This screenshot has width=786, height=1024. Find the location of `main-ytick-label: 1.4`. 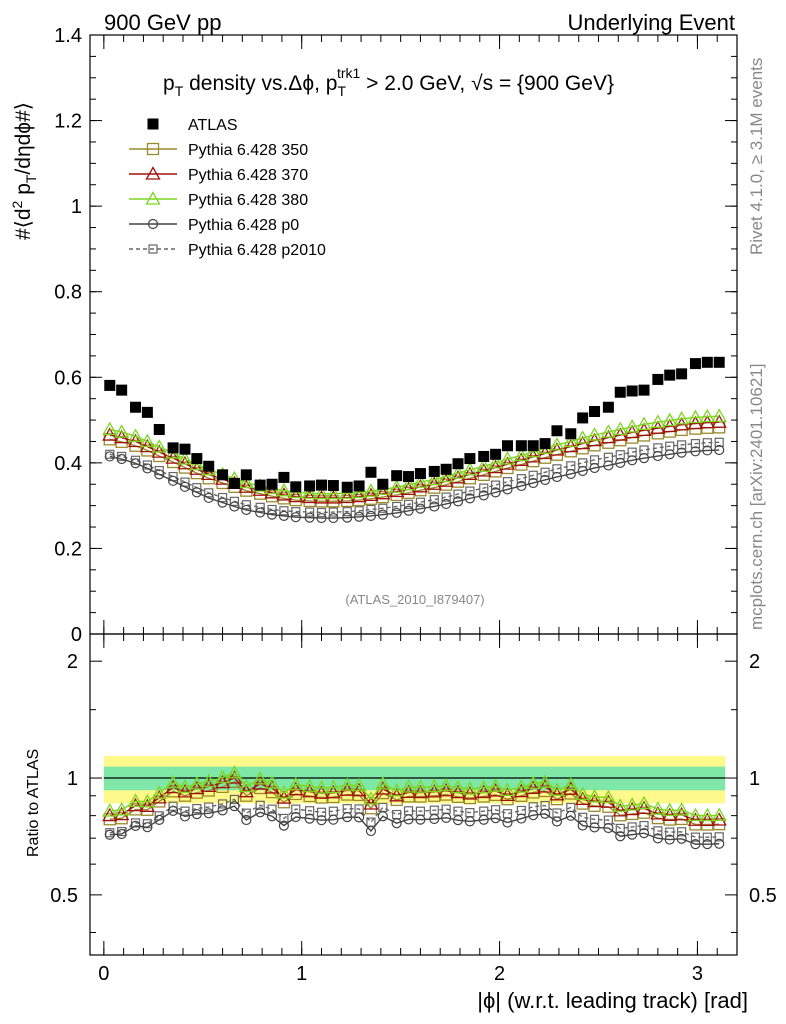

main-ytick-label: 1.4 is located at coordinates (68, 36).